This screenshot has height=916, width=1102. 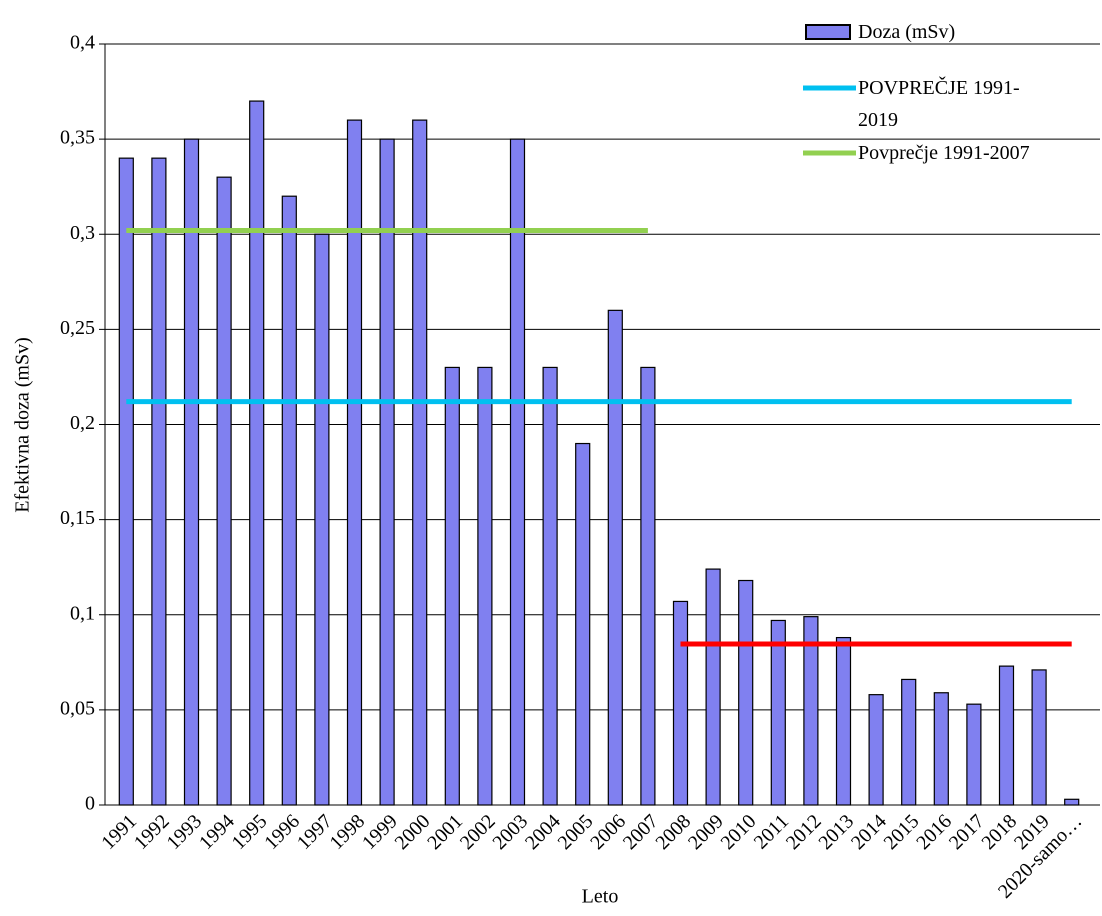 What do you see at coordinates (282, 832) in the screenshot?
I see `x-tick-label: 1996` at bounding box center [282, 832].